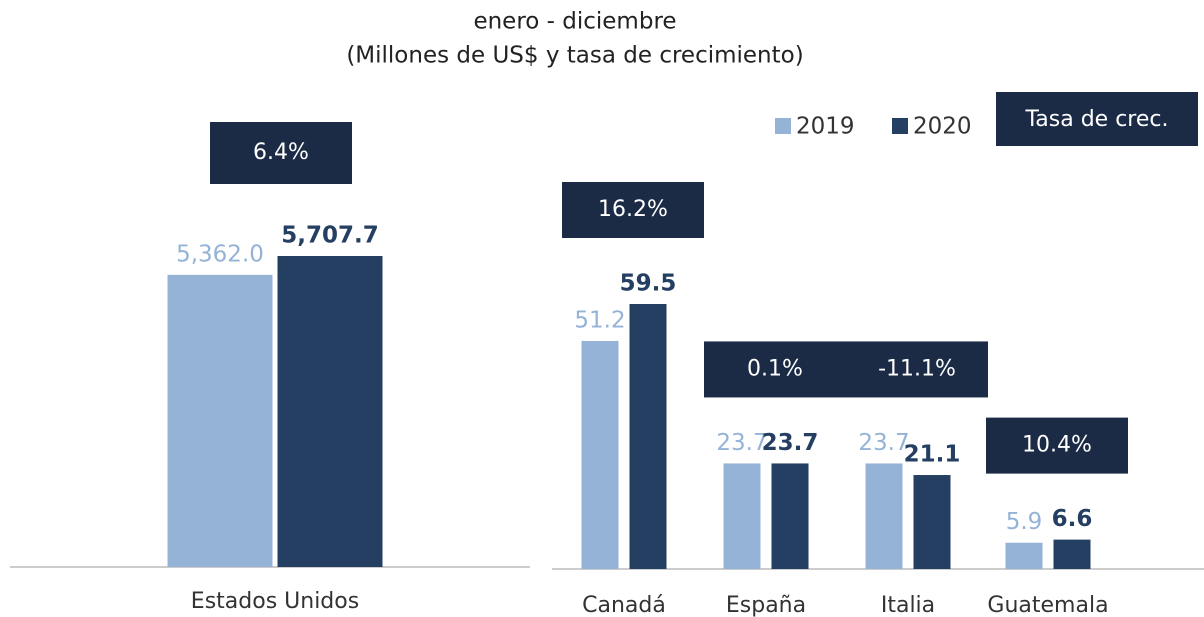  Describe the element at coordinates (624, 605) in the screenshot. I see `x-tick-label: Canadá` at that location.